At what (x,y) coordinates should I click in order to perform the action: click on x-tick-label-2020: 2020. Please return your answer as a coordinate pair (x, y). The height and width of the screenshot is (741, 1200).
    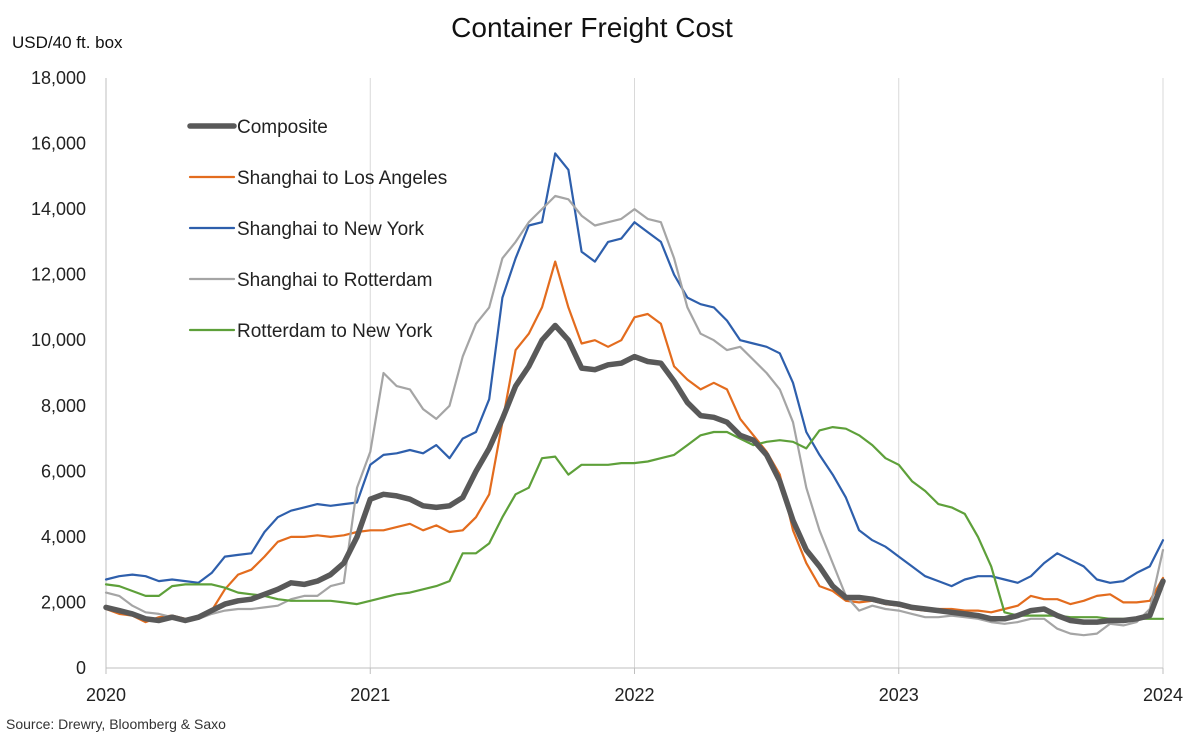
    Looking at the image, I should click on (106, 695).